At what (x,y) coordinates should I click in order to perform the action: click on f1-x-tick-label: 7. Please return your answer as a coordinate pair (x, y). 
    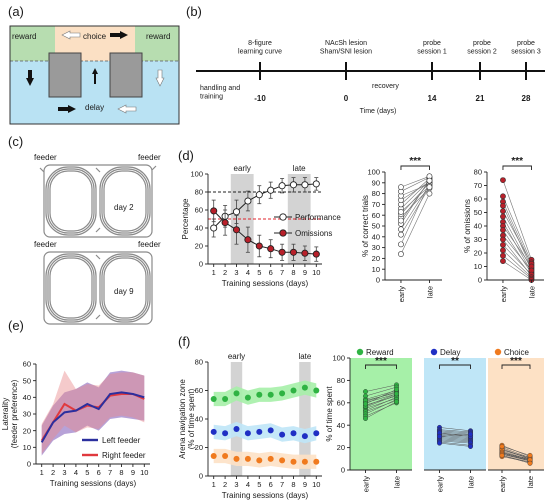
    Looking at the image, I should click on (282, 484).